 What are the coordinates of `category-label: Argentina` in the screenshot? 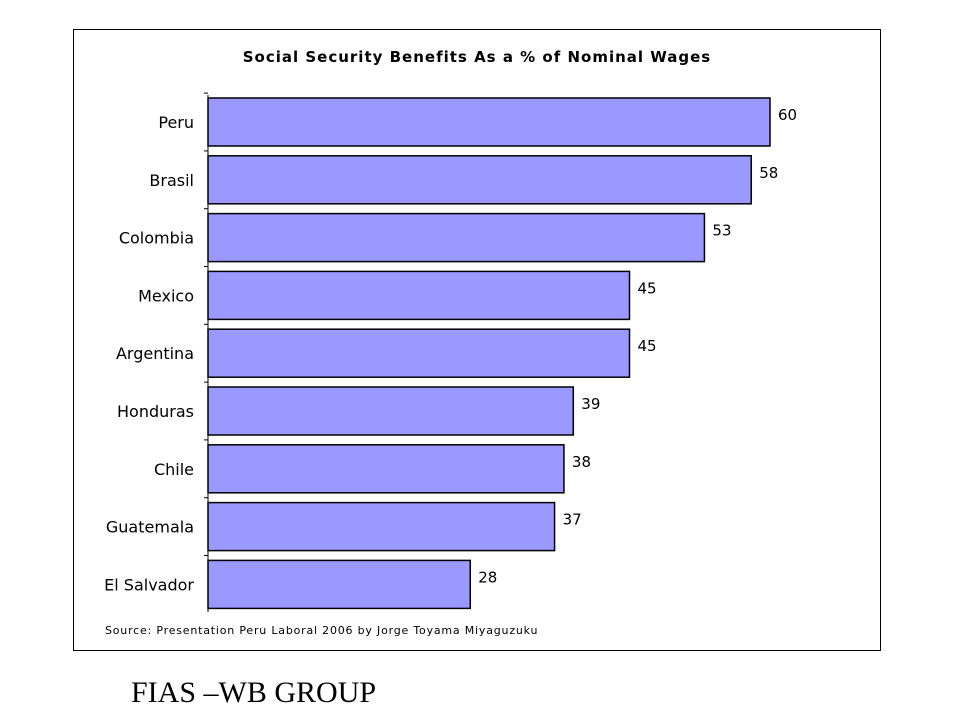 It's located at (155, 353).